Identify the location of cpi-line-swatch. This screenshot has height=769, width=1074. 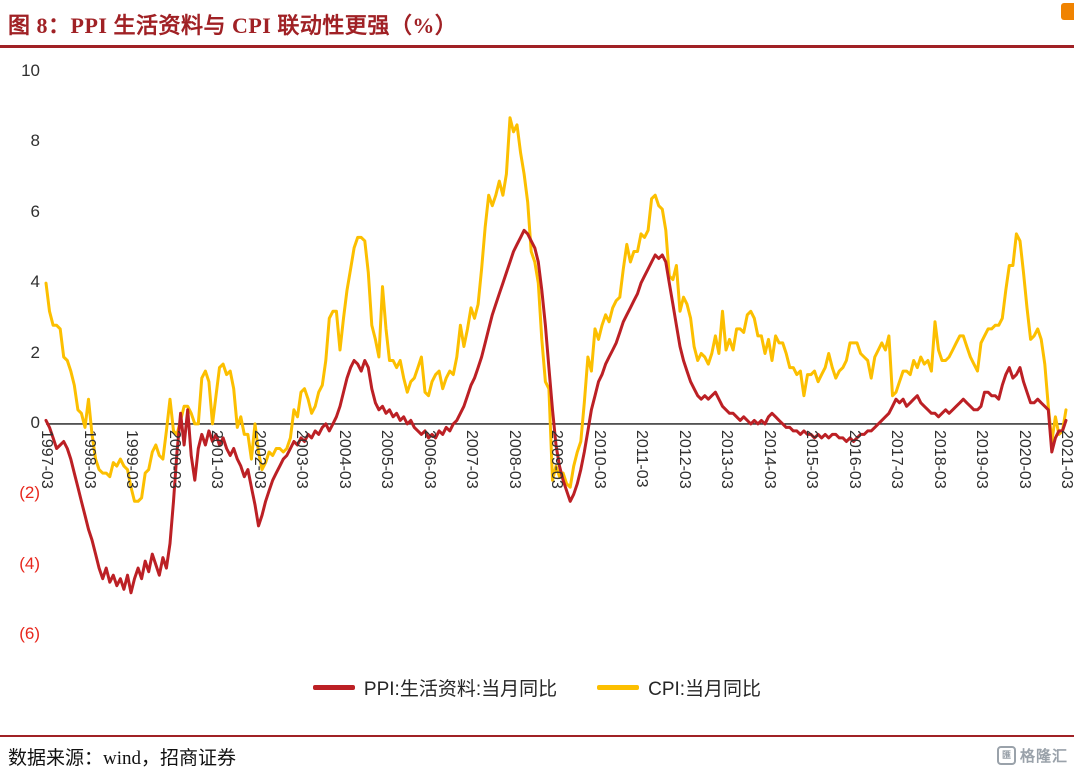
(618, 687).